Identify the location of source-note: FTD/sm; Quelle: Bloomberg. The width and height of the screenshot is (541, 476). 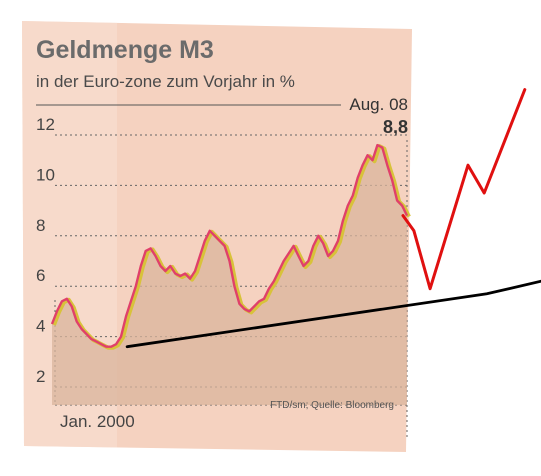
(332, 405).